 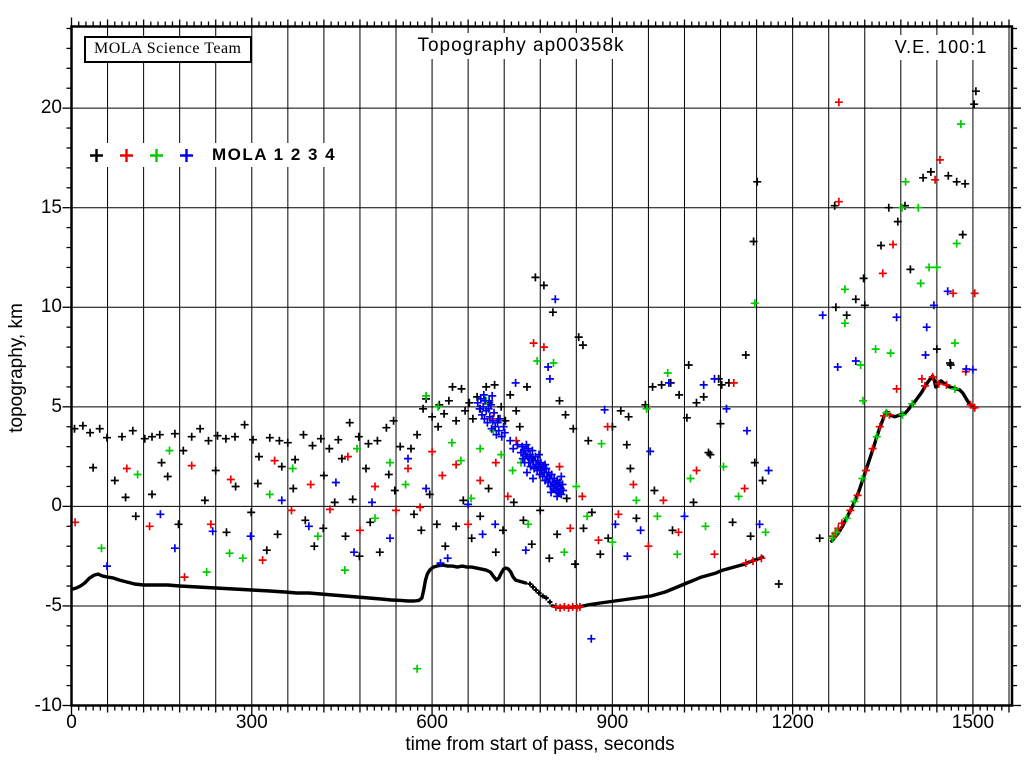 What do you see at coordinates (612, 722) in the screenshot?
I see `x-tick-label: 900` at bounding box center [612, 722].